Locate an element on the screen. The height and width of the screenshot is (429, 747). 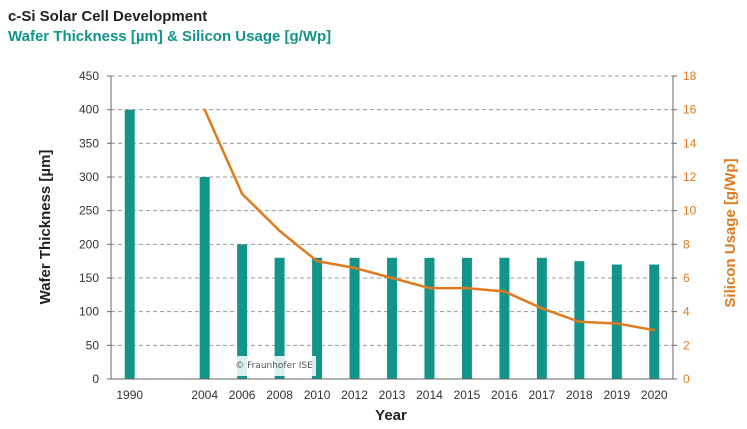
bar-2013 is located at coordinates (392, 318).